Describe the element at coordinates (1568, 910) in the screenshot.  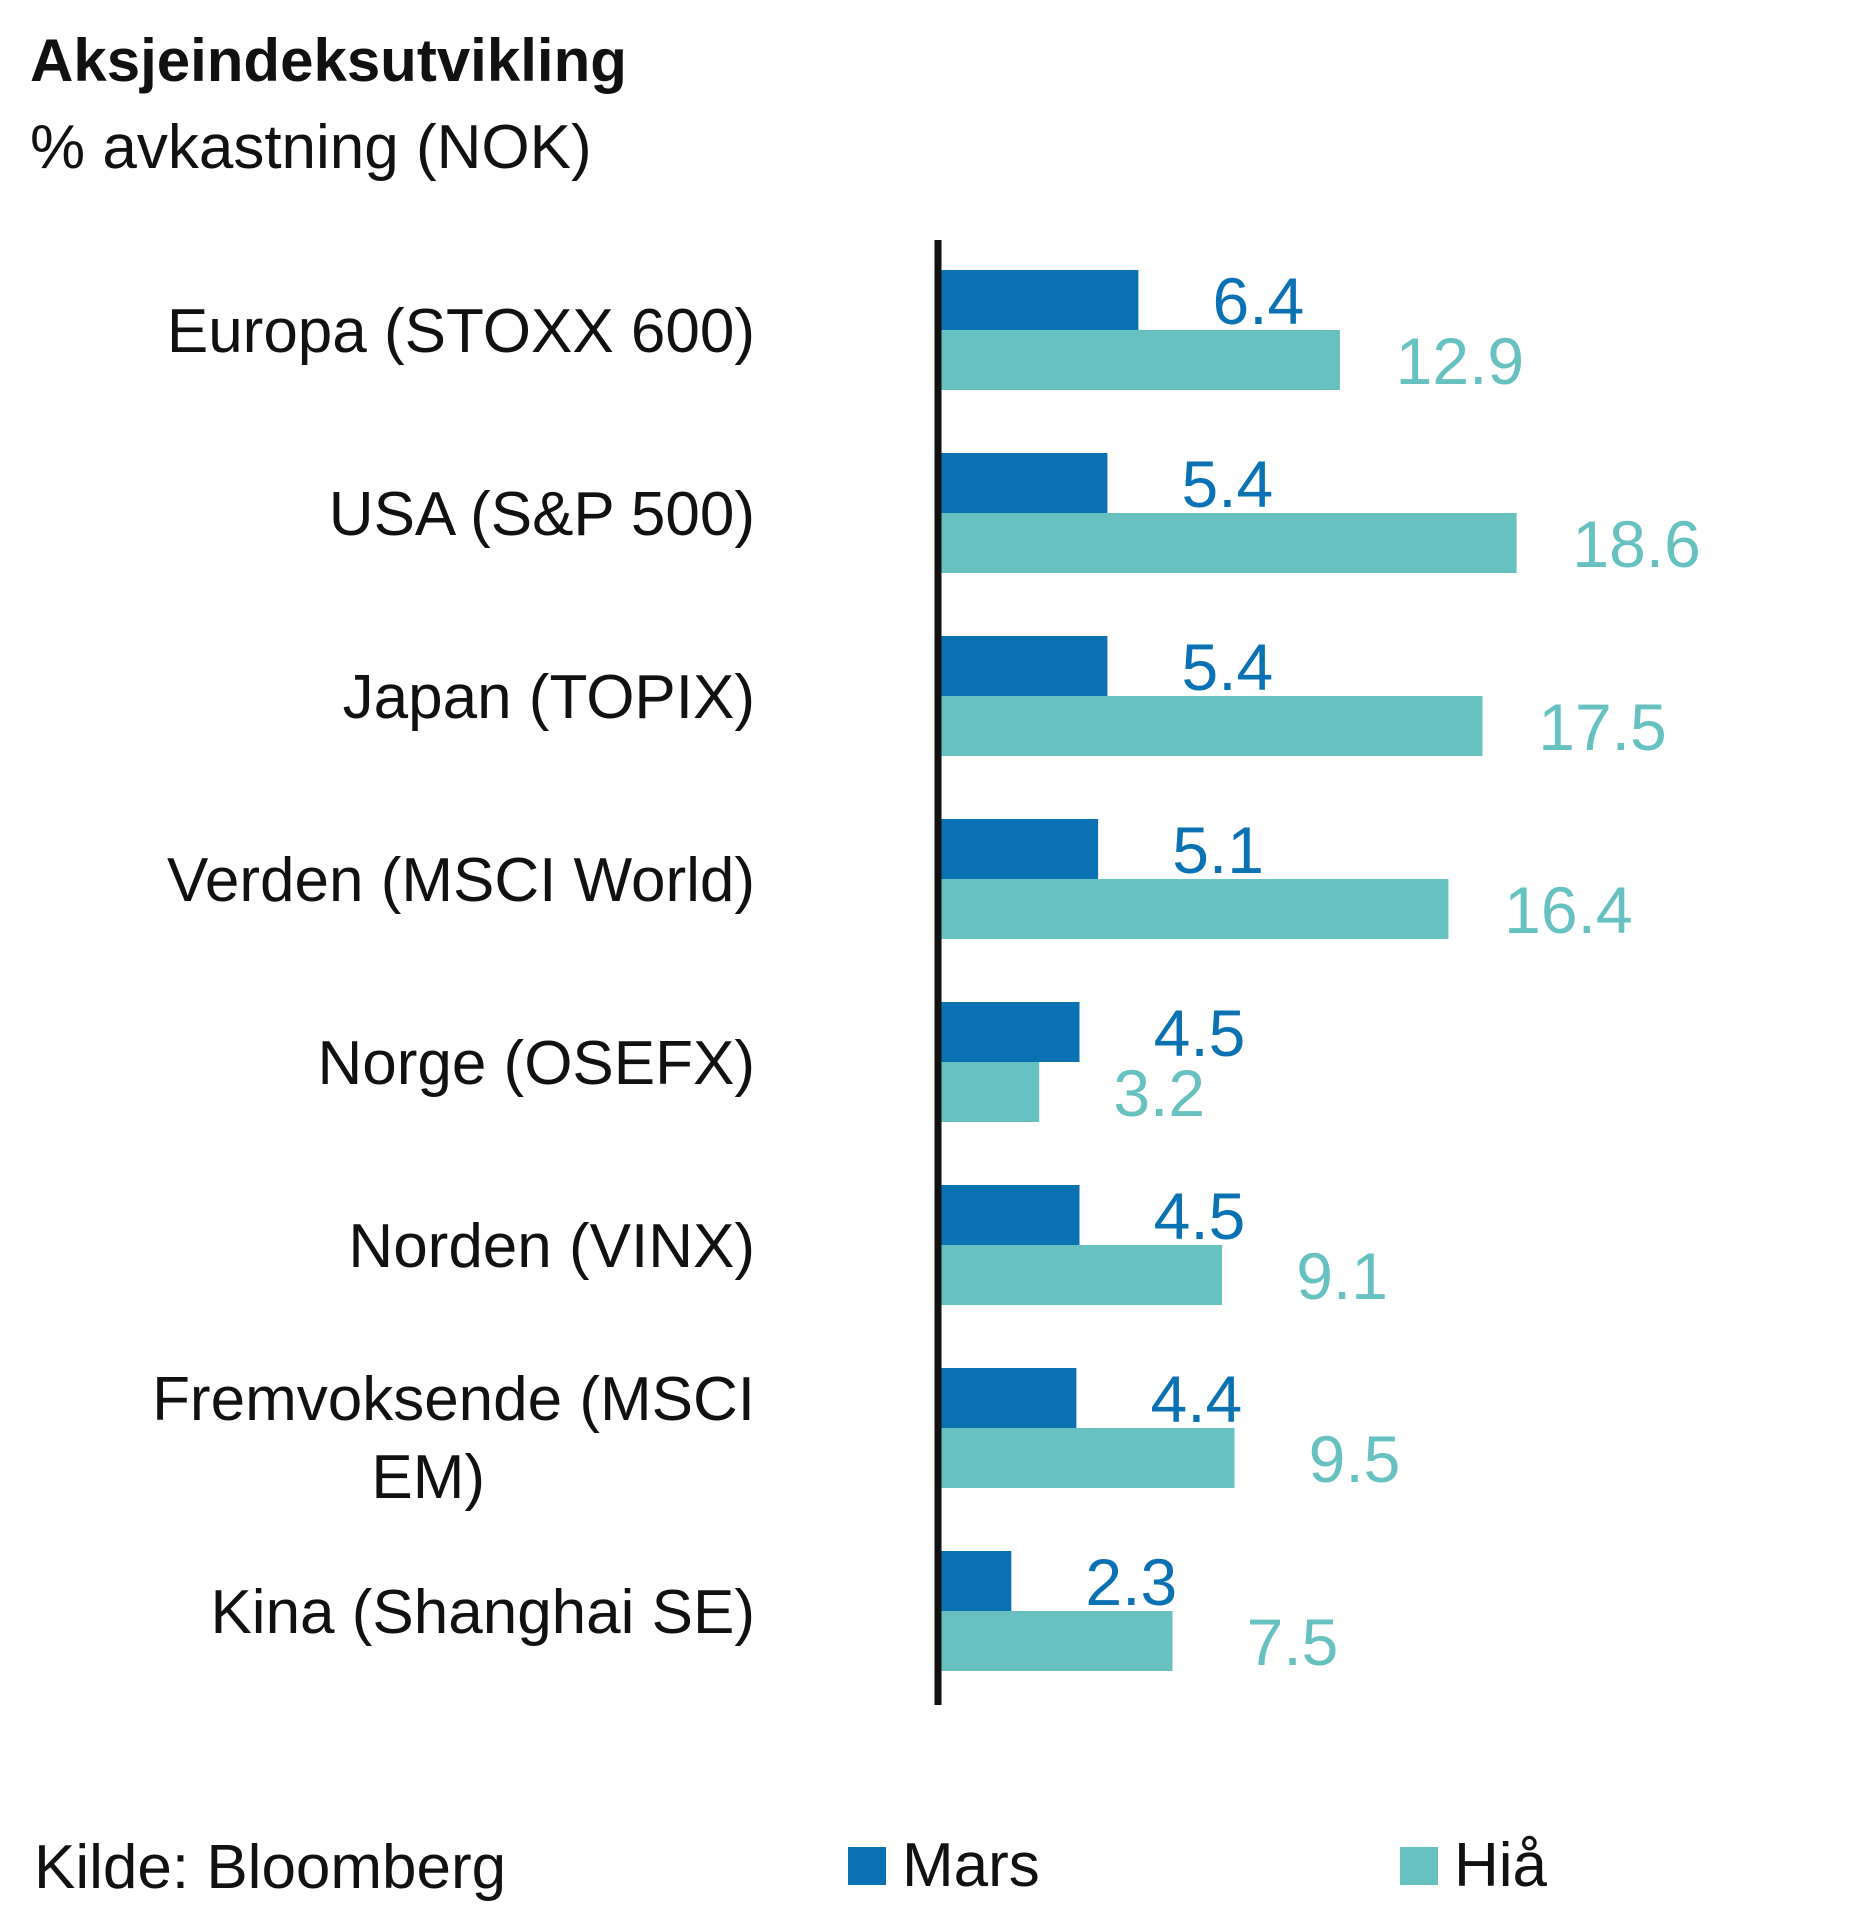
I see `value-label-hia-3: 16.4` at that location.